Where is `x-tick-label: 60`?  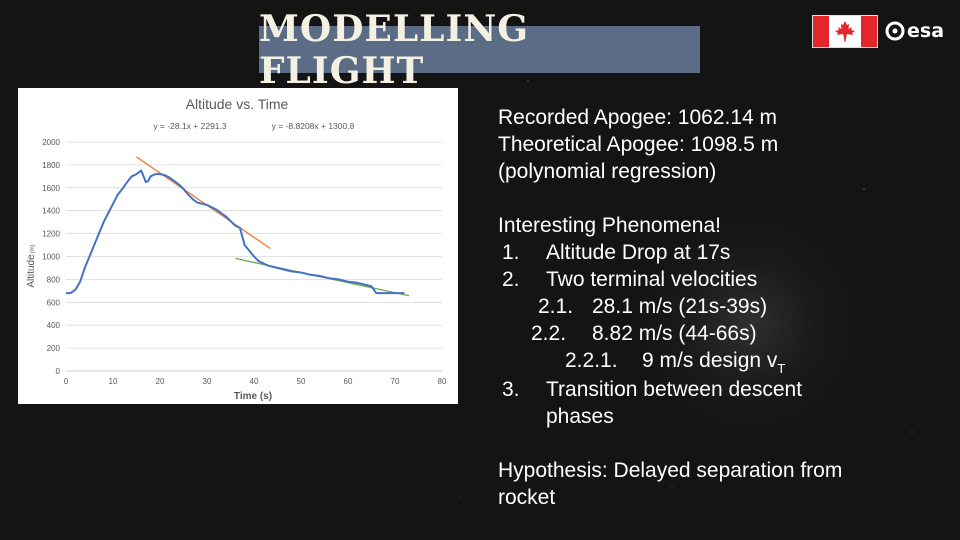
x-tick-label: 60 is located at coordinates (348, 381).